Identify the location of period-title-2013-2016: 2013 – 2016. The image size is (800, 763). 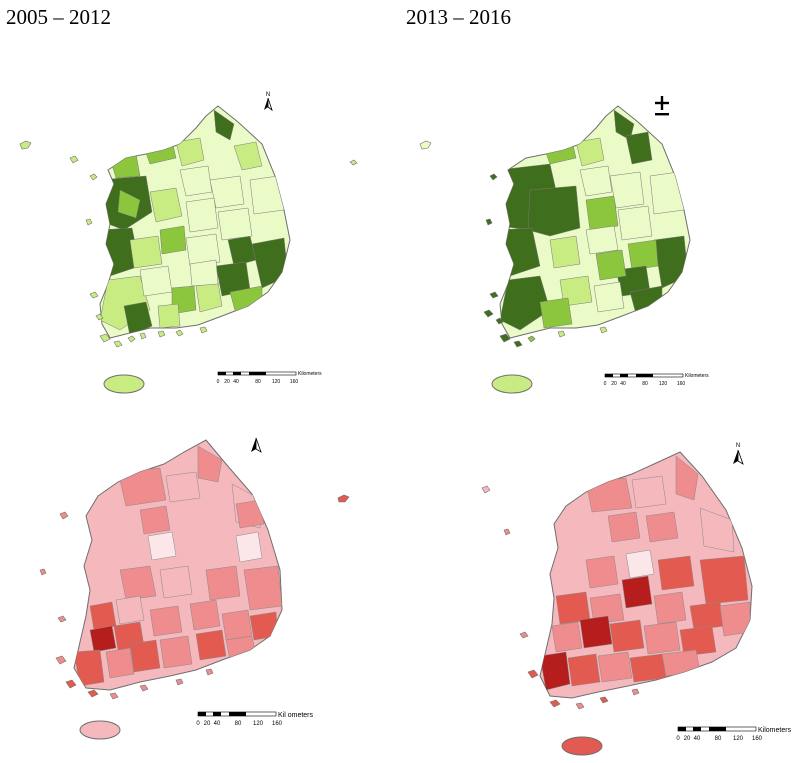
(458, 17).